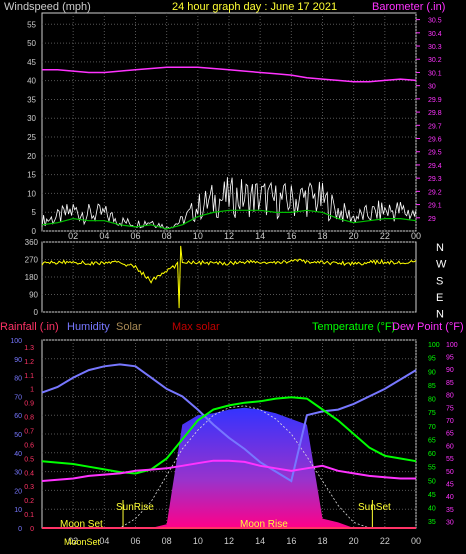 This screenshot has width=466, height=554. Describe the element at coordinates (31, 118) in the screenshot. I see `wind-y-tick: 30` at that location.